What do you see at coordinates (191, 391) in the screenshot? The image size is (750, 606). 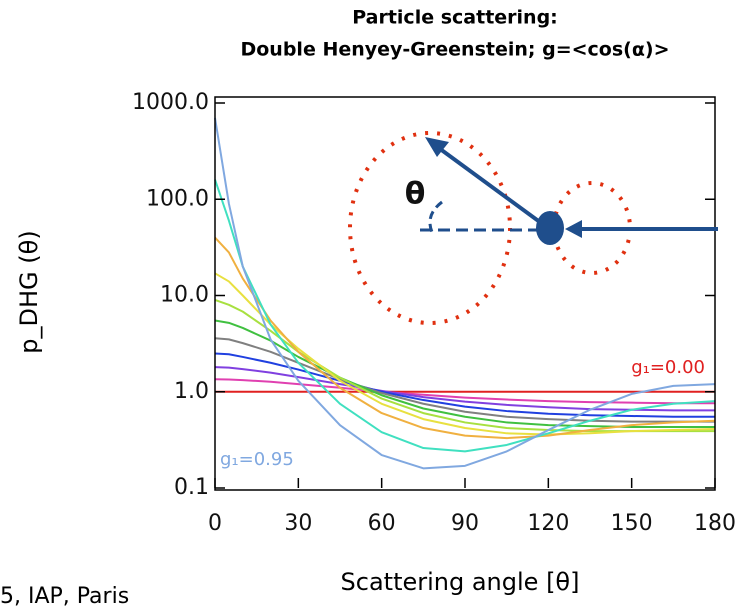 I see `y-tick-label: 1.0` at bounding box center [191, 391].